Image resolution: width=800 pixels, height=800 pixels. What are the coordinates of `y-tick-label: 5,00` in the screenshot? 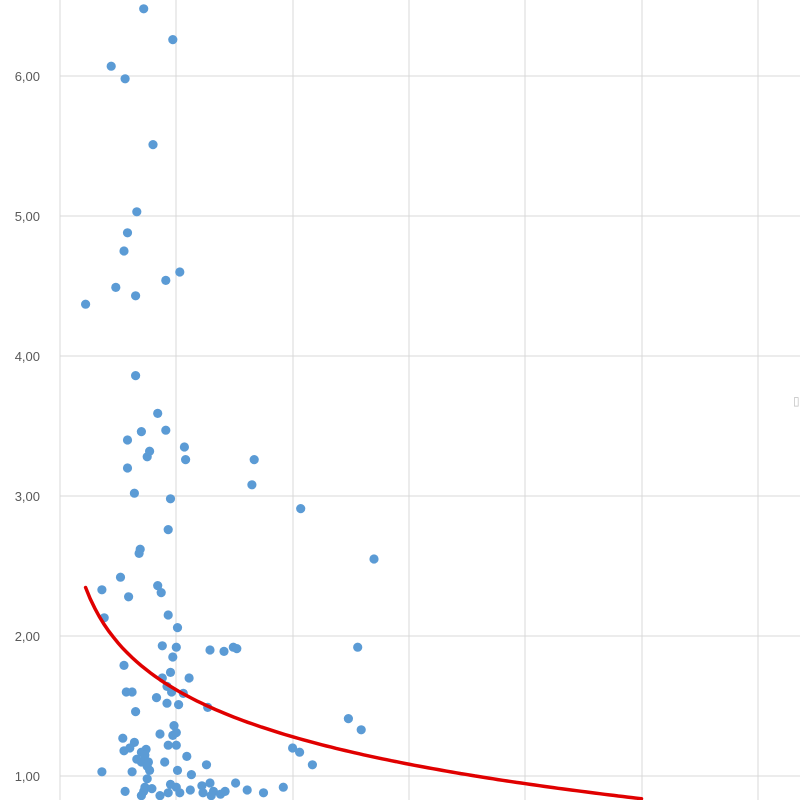 It's located at (27, 216).